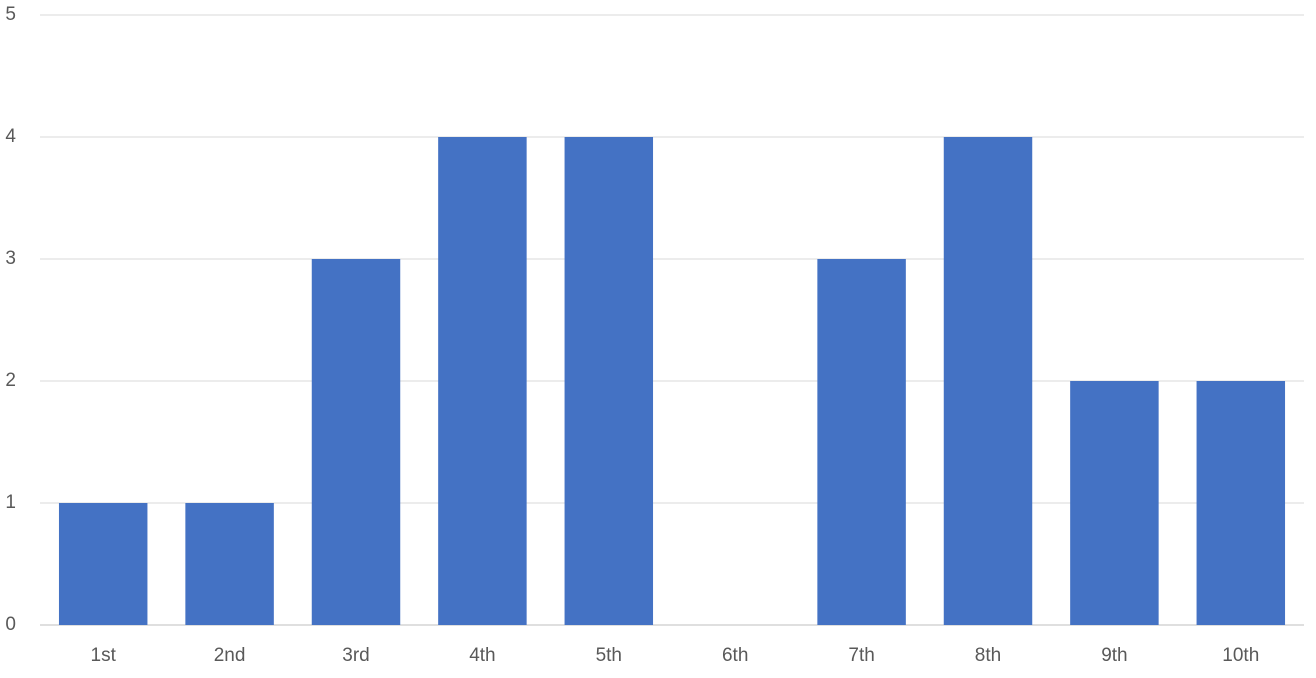 The height and width of the screenshot is (678, 1316). I want to click on x-tick-label: 2nd, so click(230, 655).